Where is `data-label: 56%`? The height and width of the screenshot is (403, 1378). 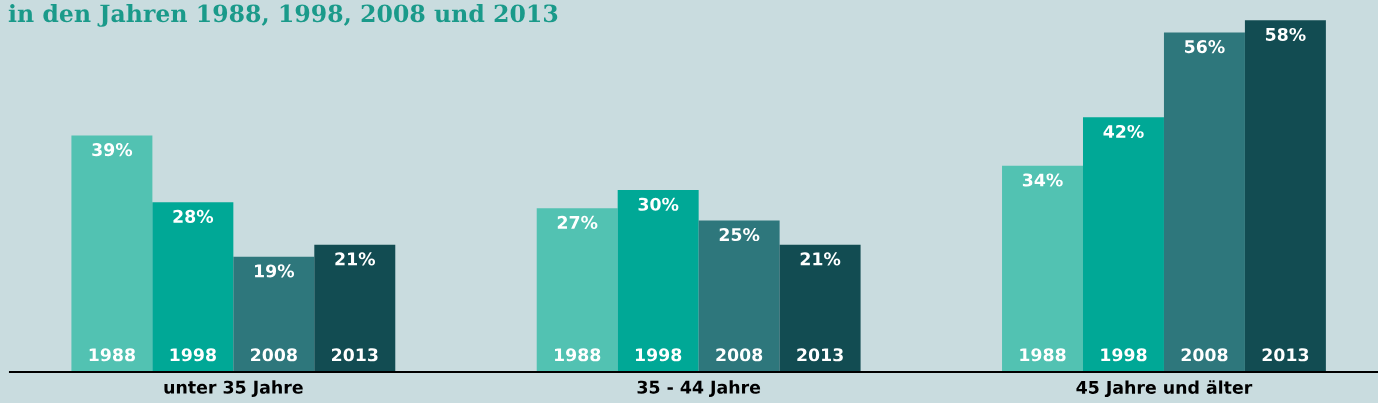 data-label: 56% is located at coordinates (1205, 47).